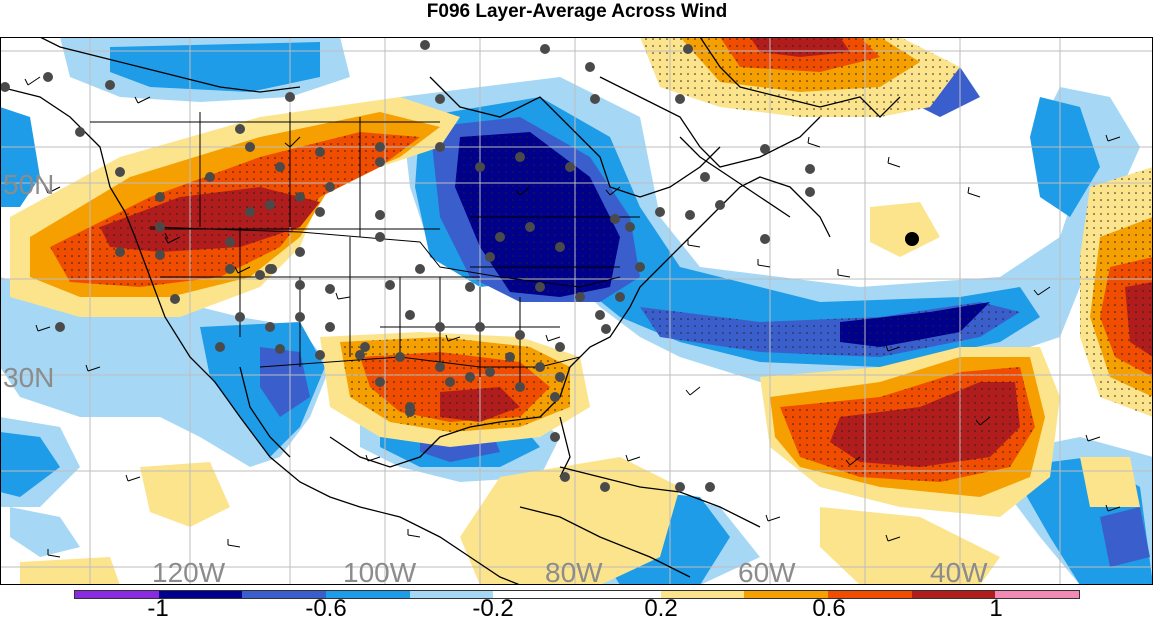  I want to click on lon-label-60w: 60W, so click(767, 571).